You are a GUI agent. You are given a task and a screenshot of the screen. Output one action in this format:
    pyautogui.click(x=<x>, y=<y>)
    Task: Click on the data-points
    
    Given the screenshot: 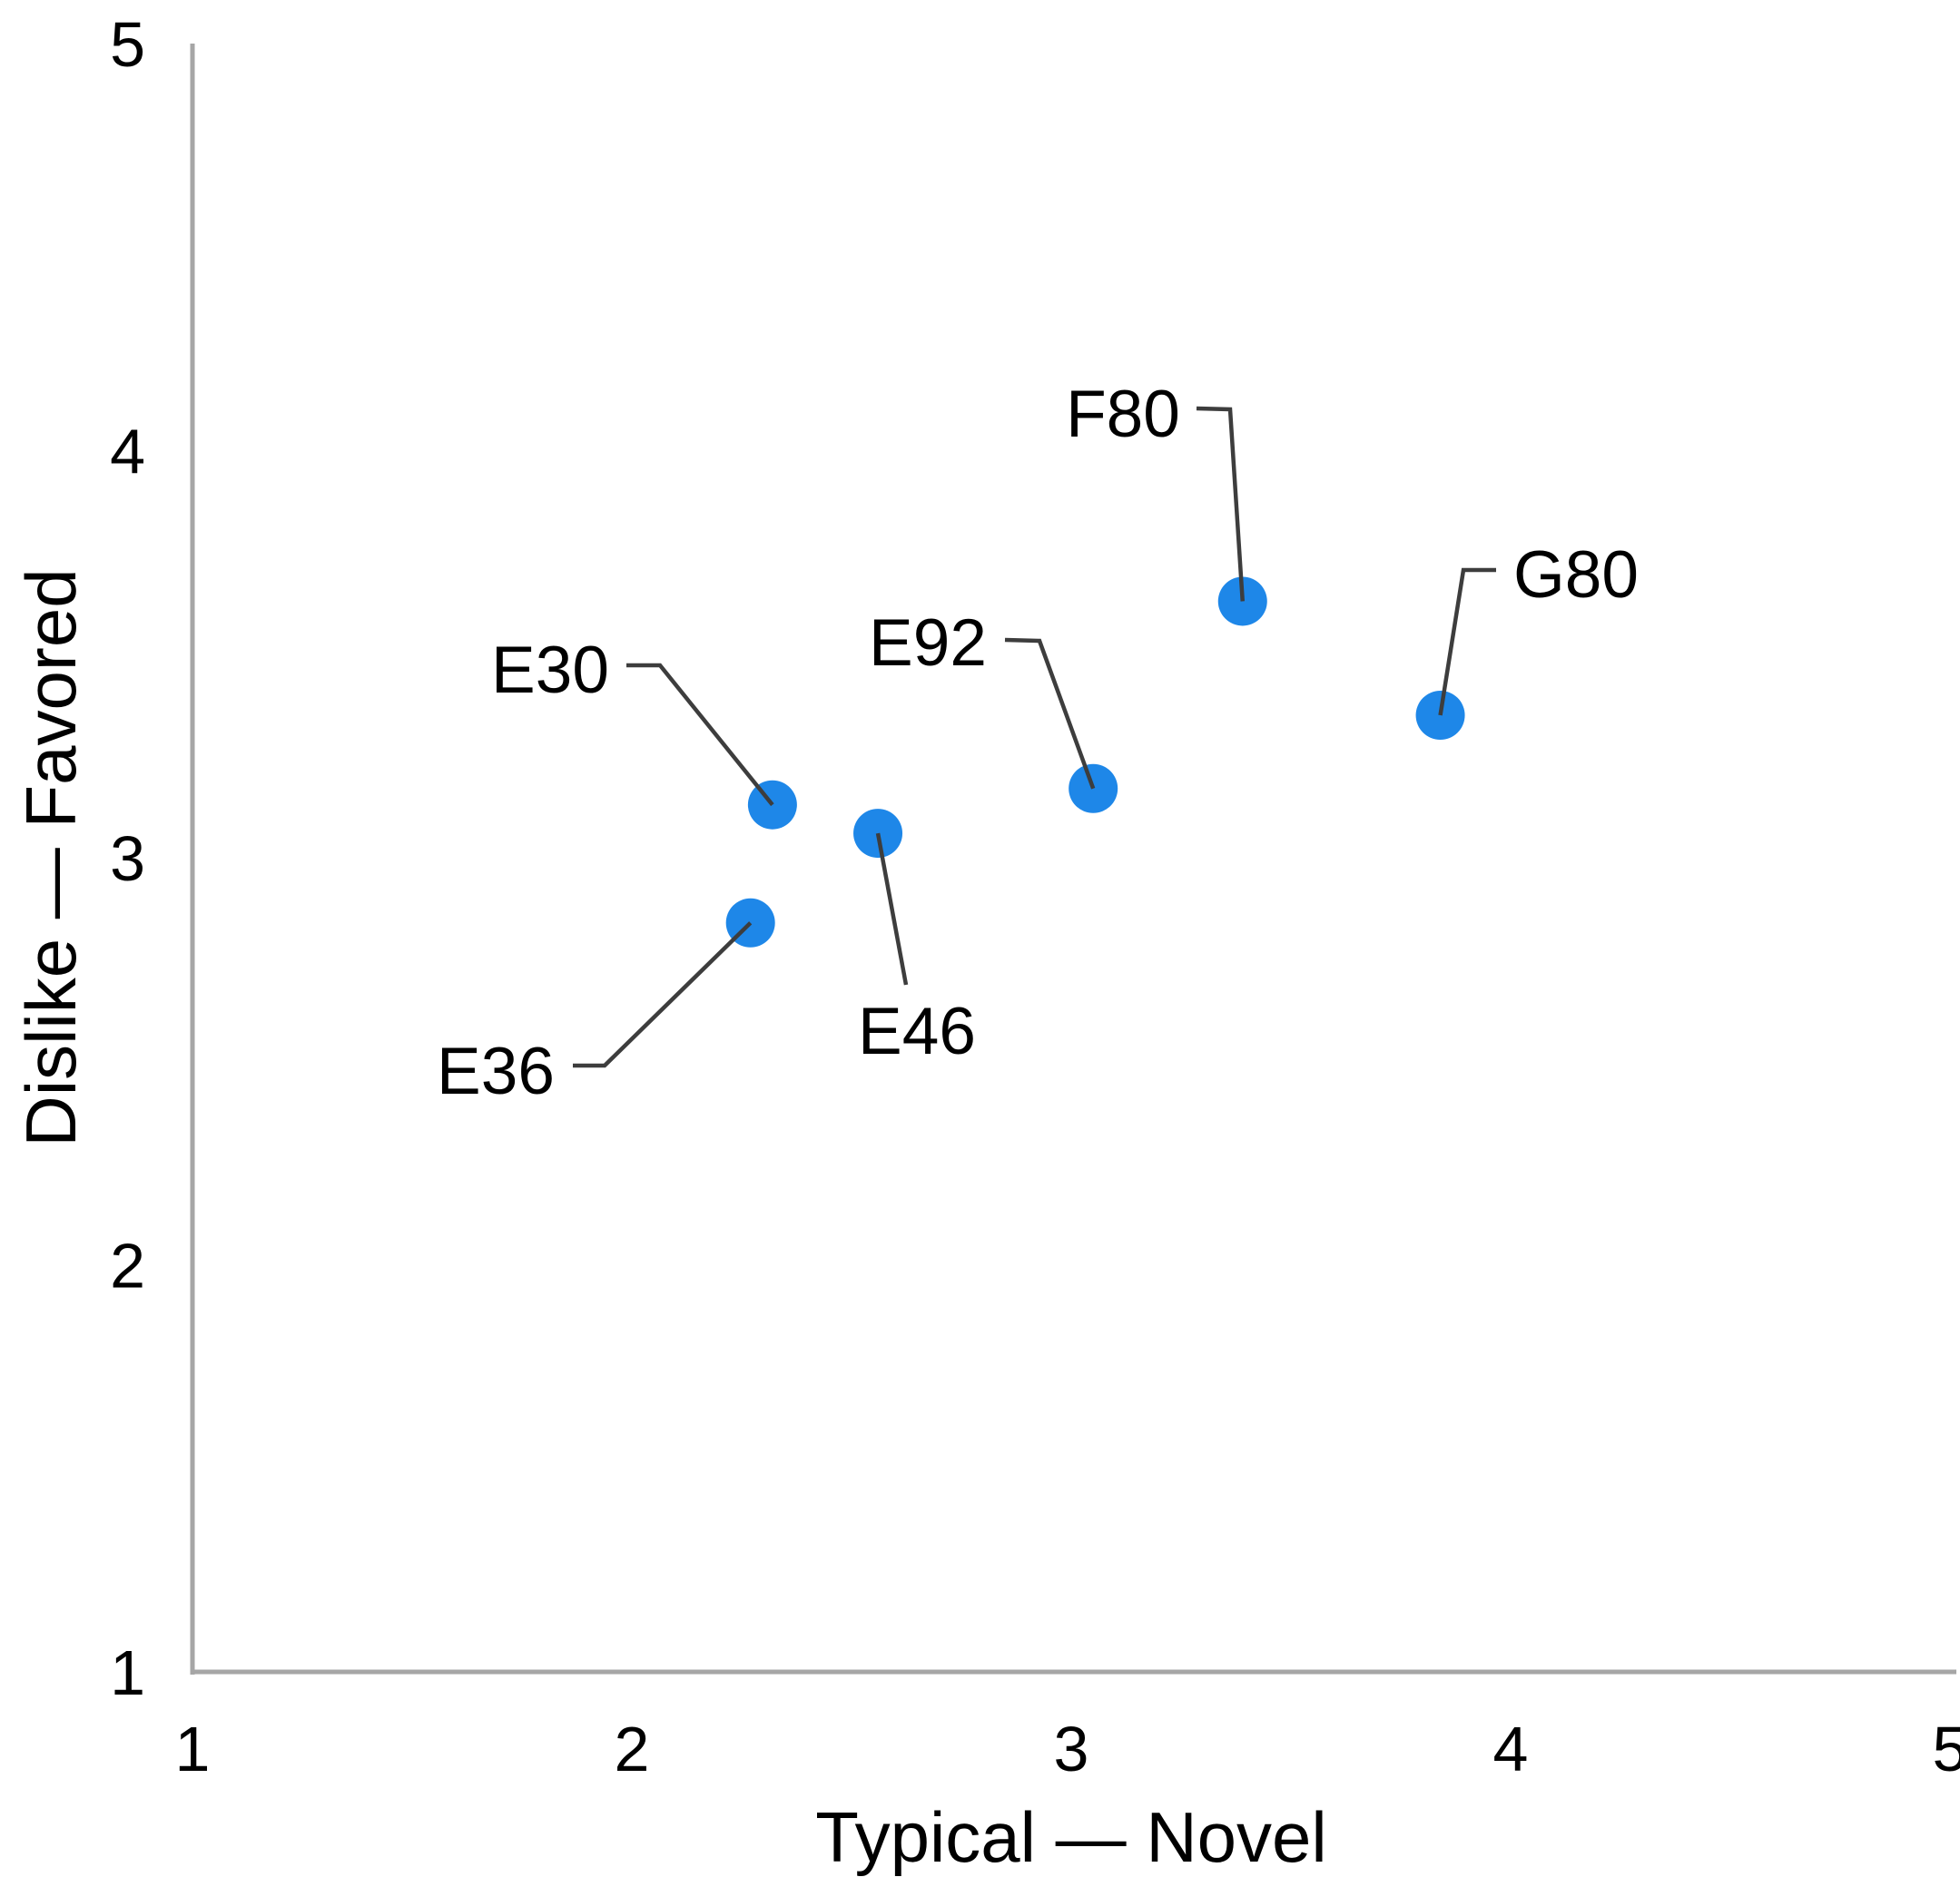 What is the action you would take?
    pyautogui.click(x=1095, y=762)
    